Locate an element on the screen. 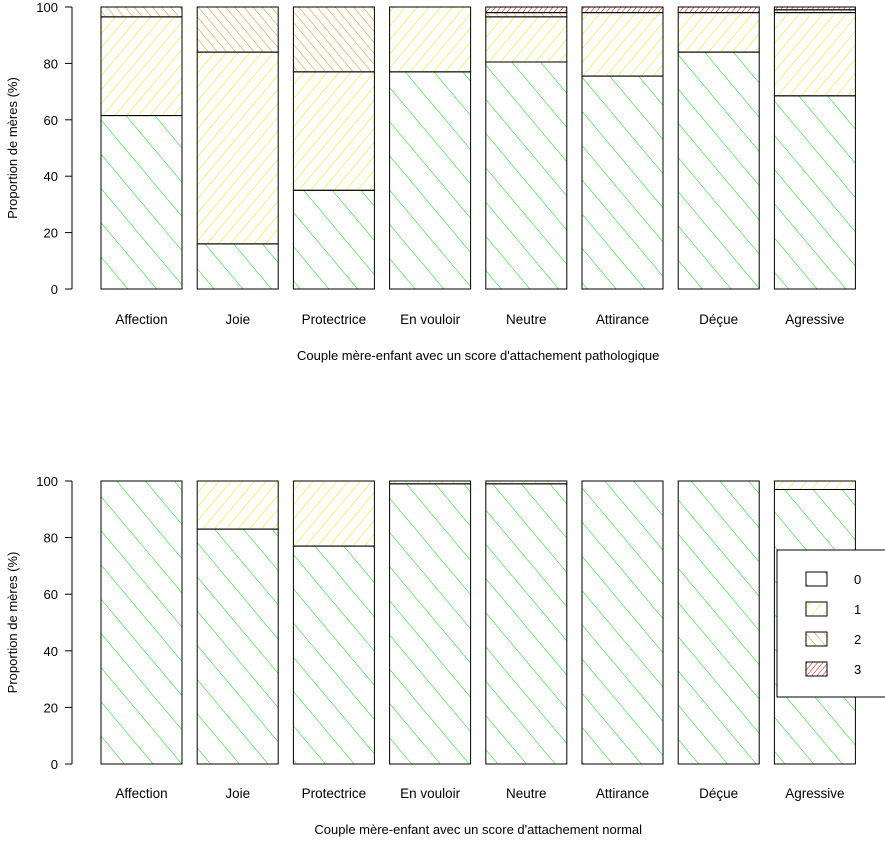 This screenshot has width=885, height=841. legend-label-3: 3 is located at coordinates (857, 669).